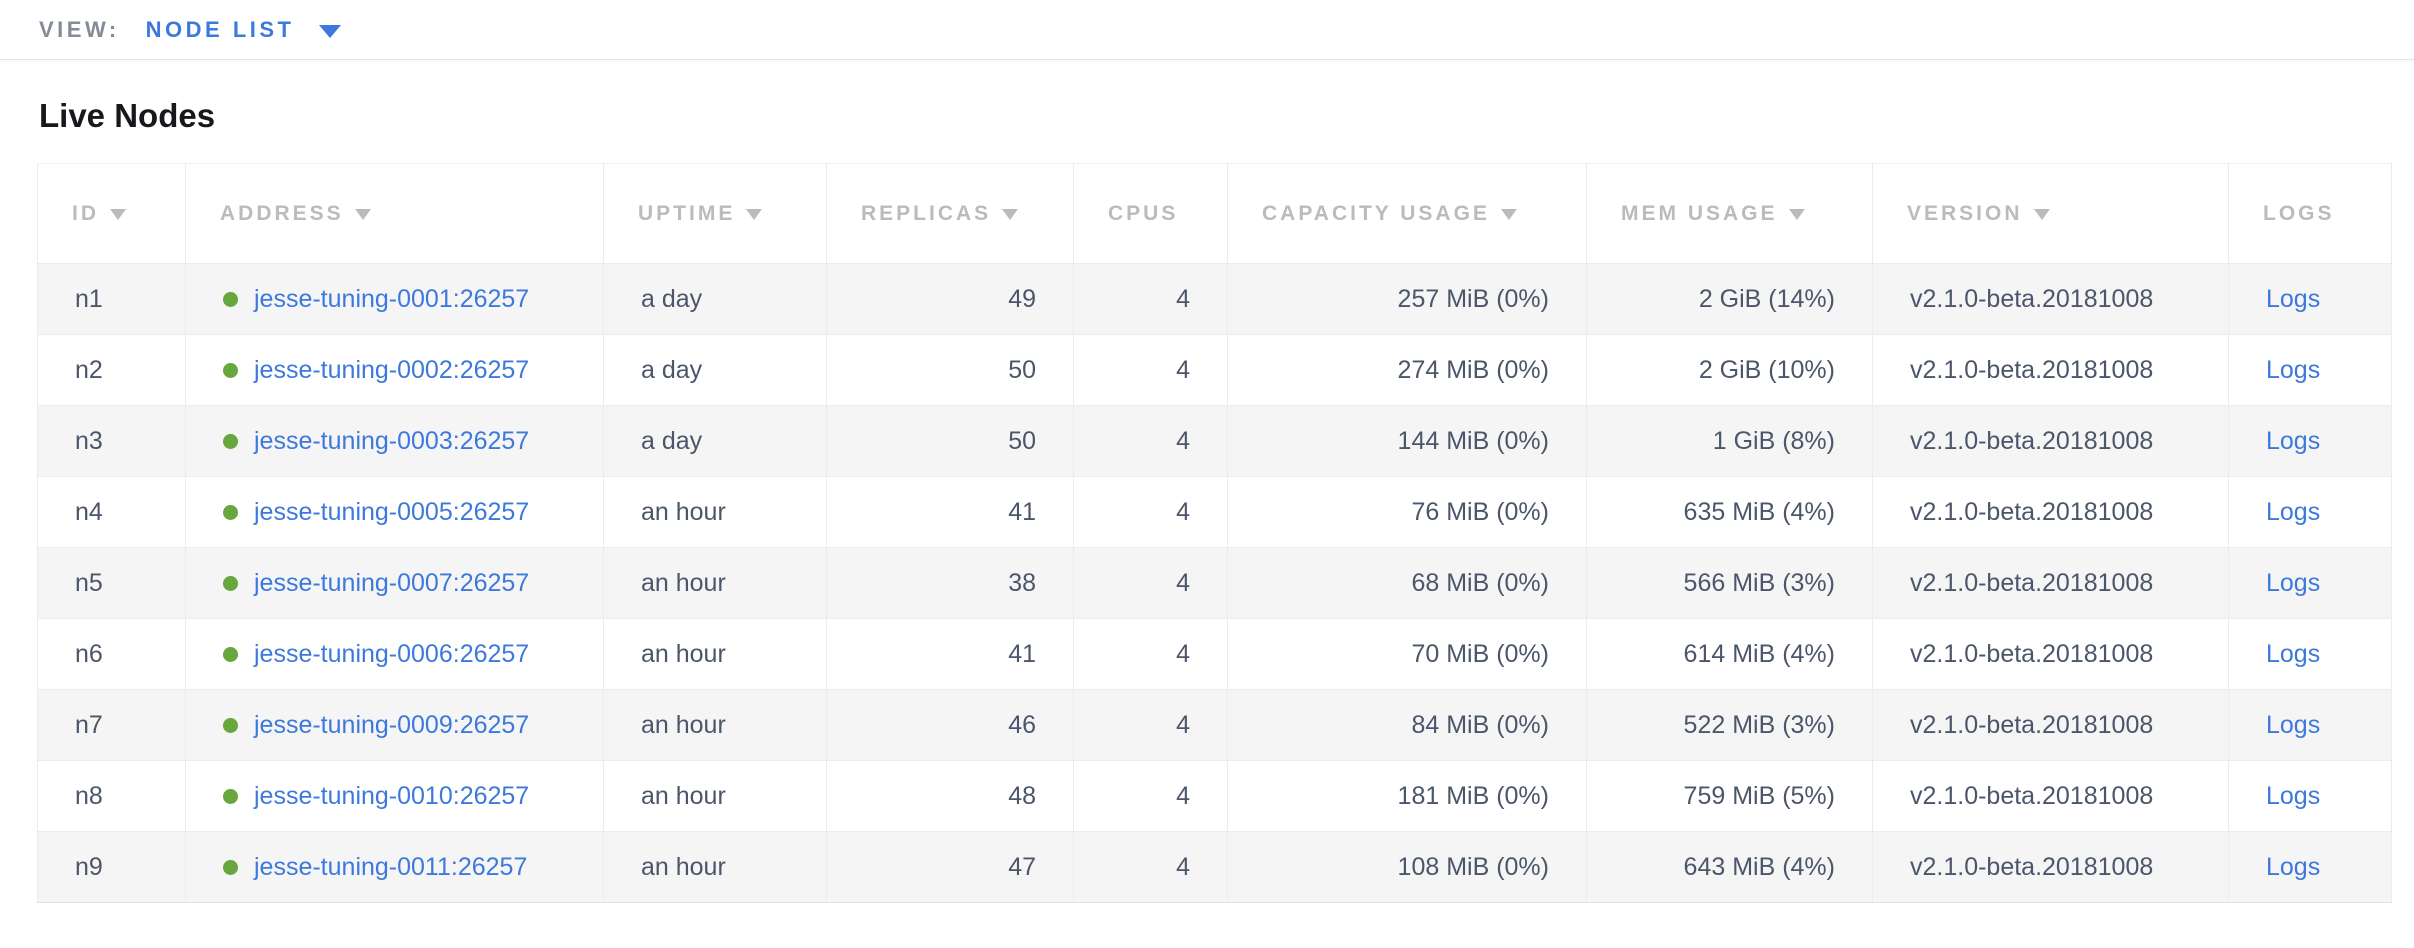 This screenshot has width=2414, height=948. Describe the element at coordinates (1729, 213) in the screenshot. I see `column-header-mem_usage: MEM USAGE` at that location.